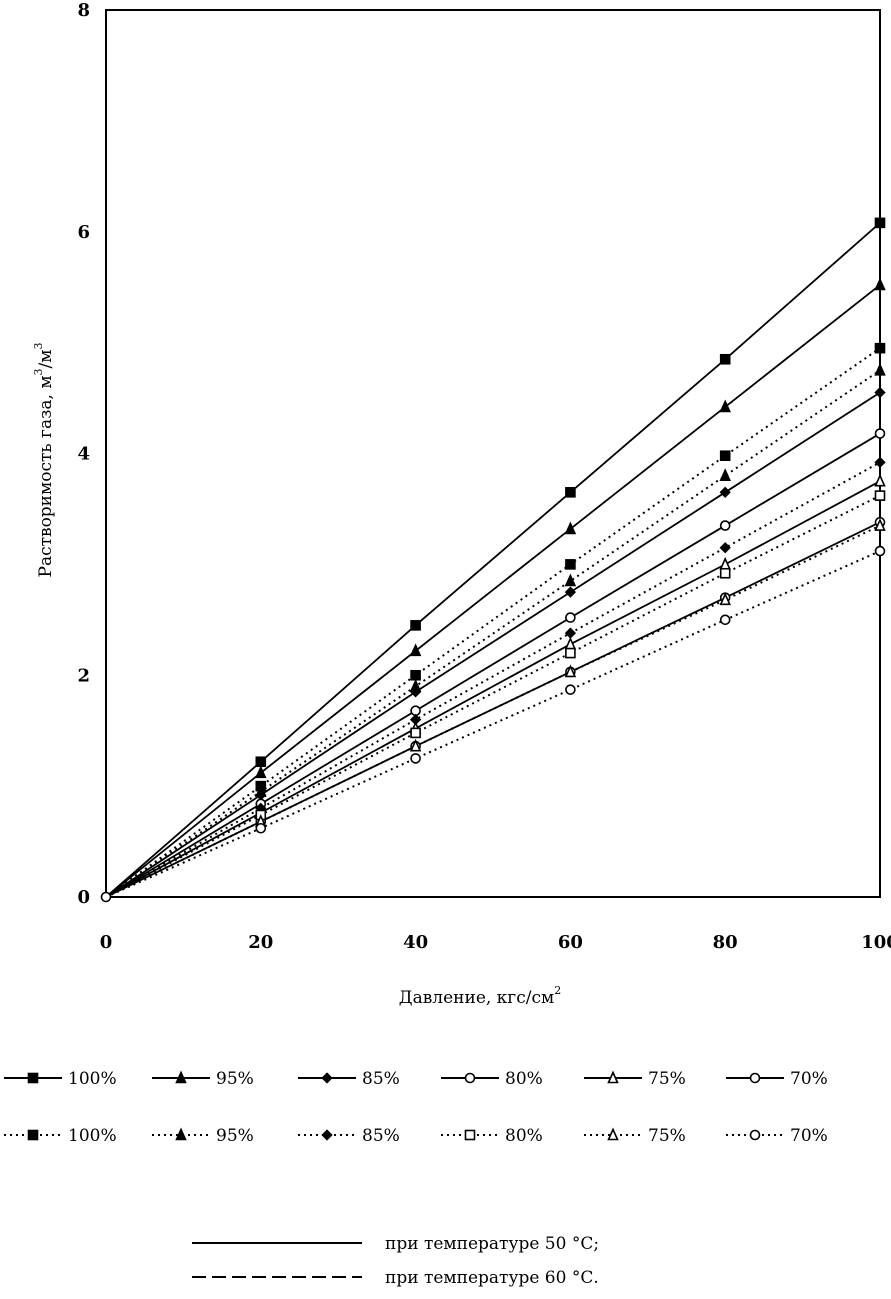 The width and height of the screenshot is (891, 1299). Describe the element at coordinates (725, 942) in the screenshot. I see `x-tick-label: 80` at that location.